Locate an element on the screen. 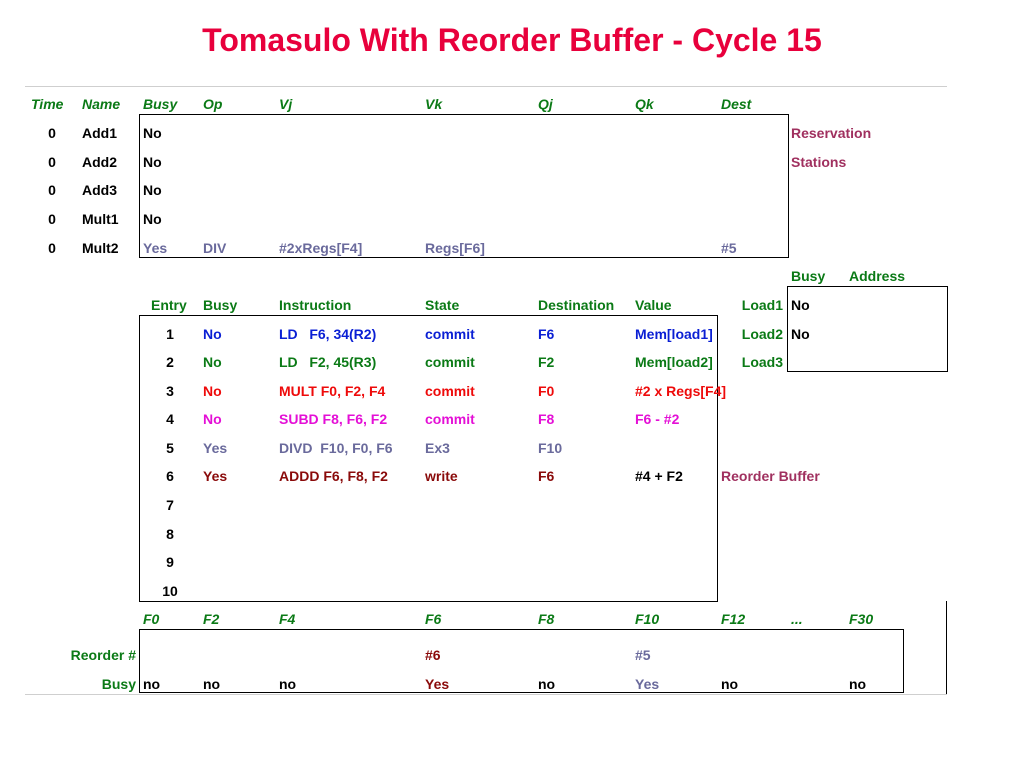  reg-reorder-value: #6 is located at coordinates (433, 655).